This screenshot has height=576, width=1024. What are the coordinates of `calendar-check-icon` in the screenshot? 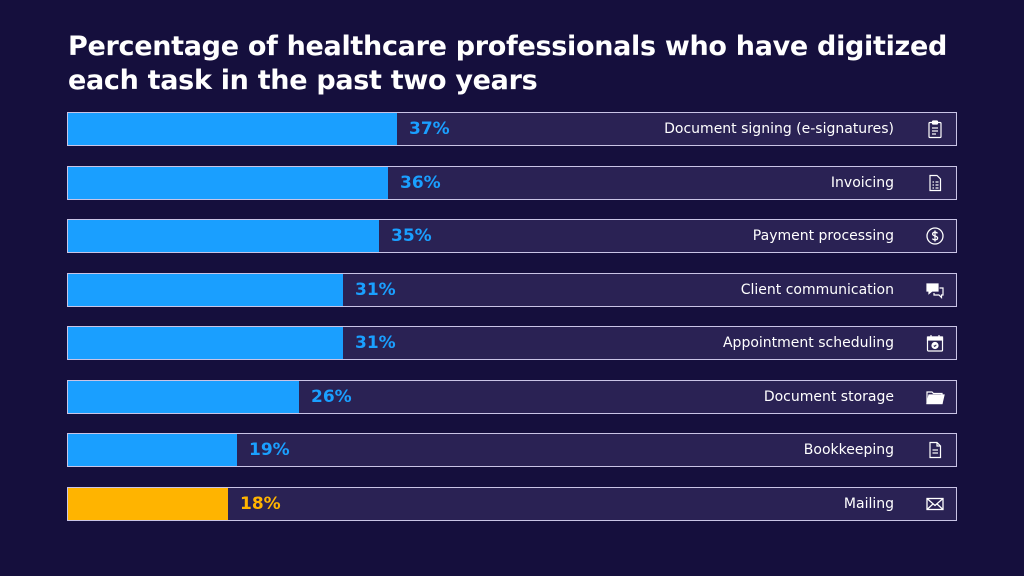 It's located at (935, 343).